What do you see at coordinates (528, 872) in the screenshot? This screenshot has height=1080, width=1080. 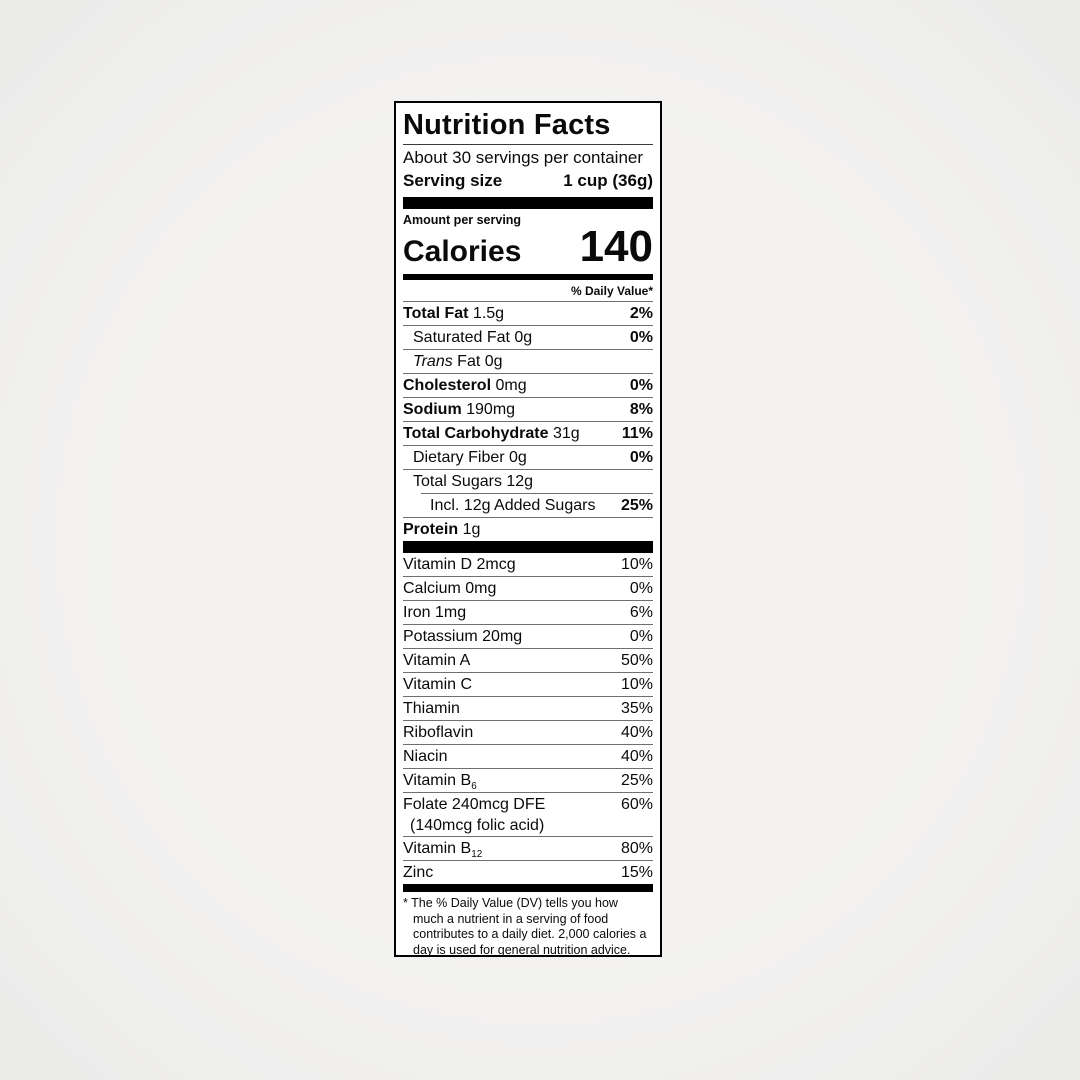 I see `vitamin-row: Zinc 15%` at bounding box center [528, 872].